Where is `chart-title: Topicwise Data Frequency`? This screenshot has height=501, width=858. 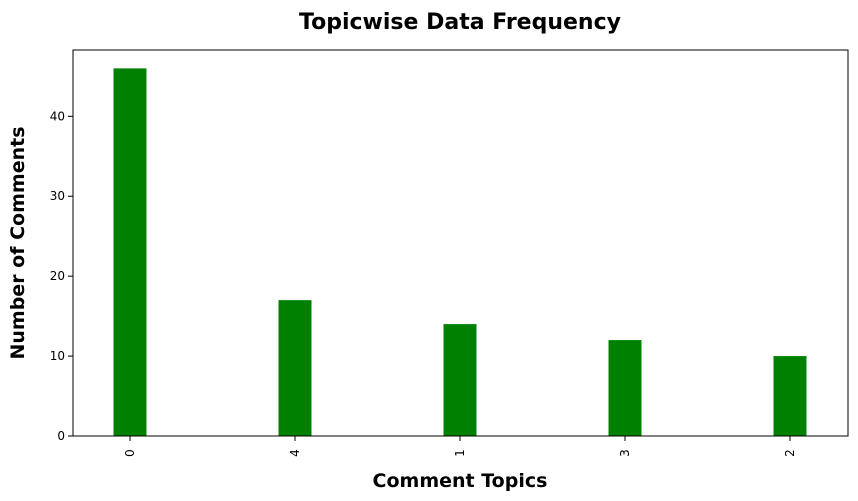
chart-title: Topicwise Data Frequency is located at coordinates (460, 22).